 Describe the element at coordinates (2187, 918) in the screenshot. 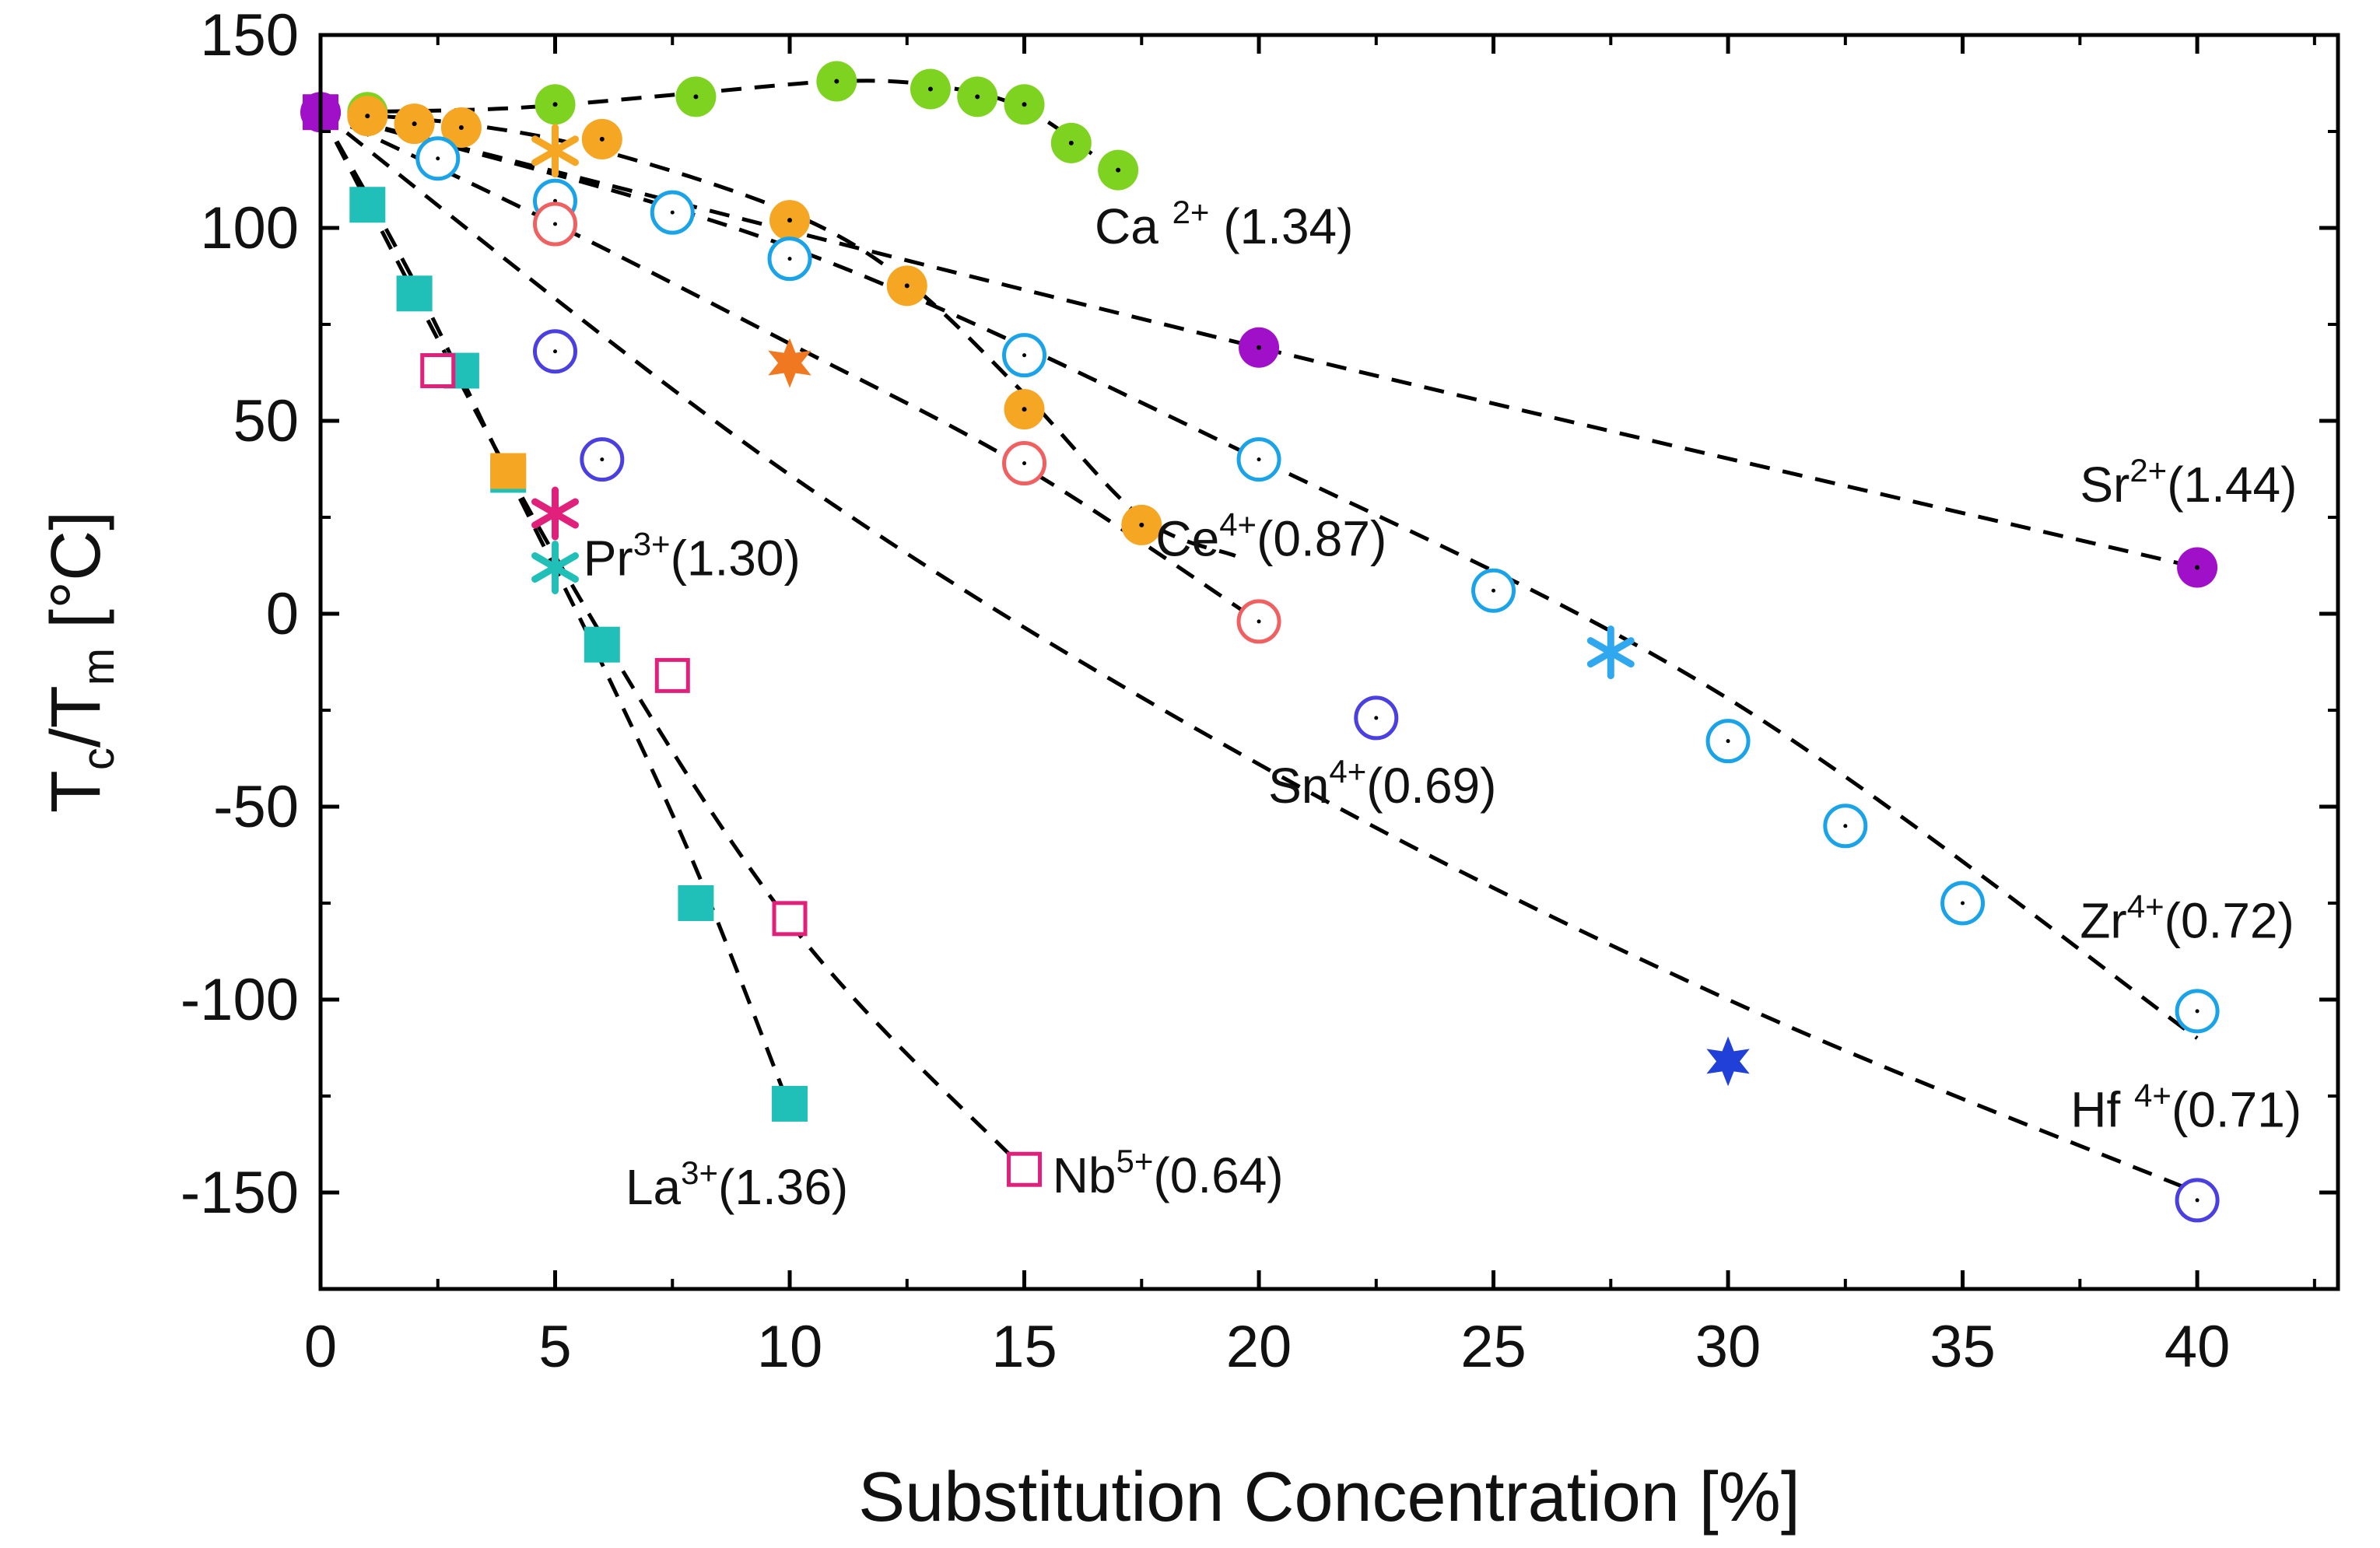

I see `label-zr: Zr4+(0.72)` at that location.